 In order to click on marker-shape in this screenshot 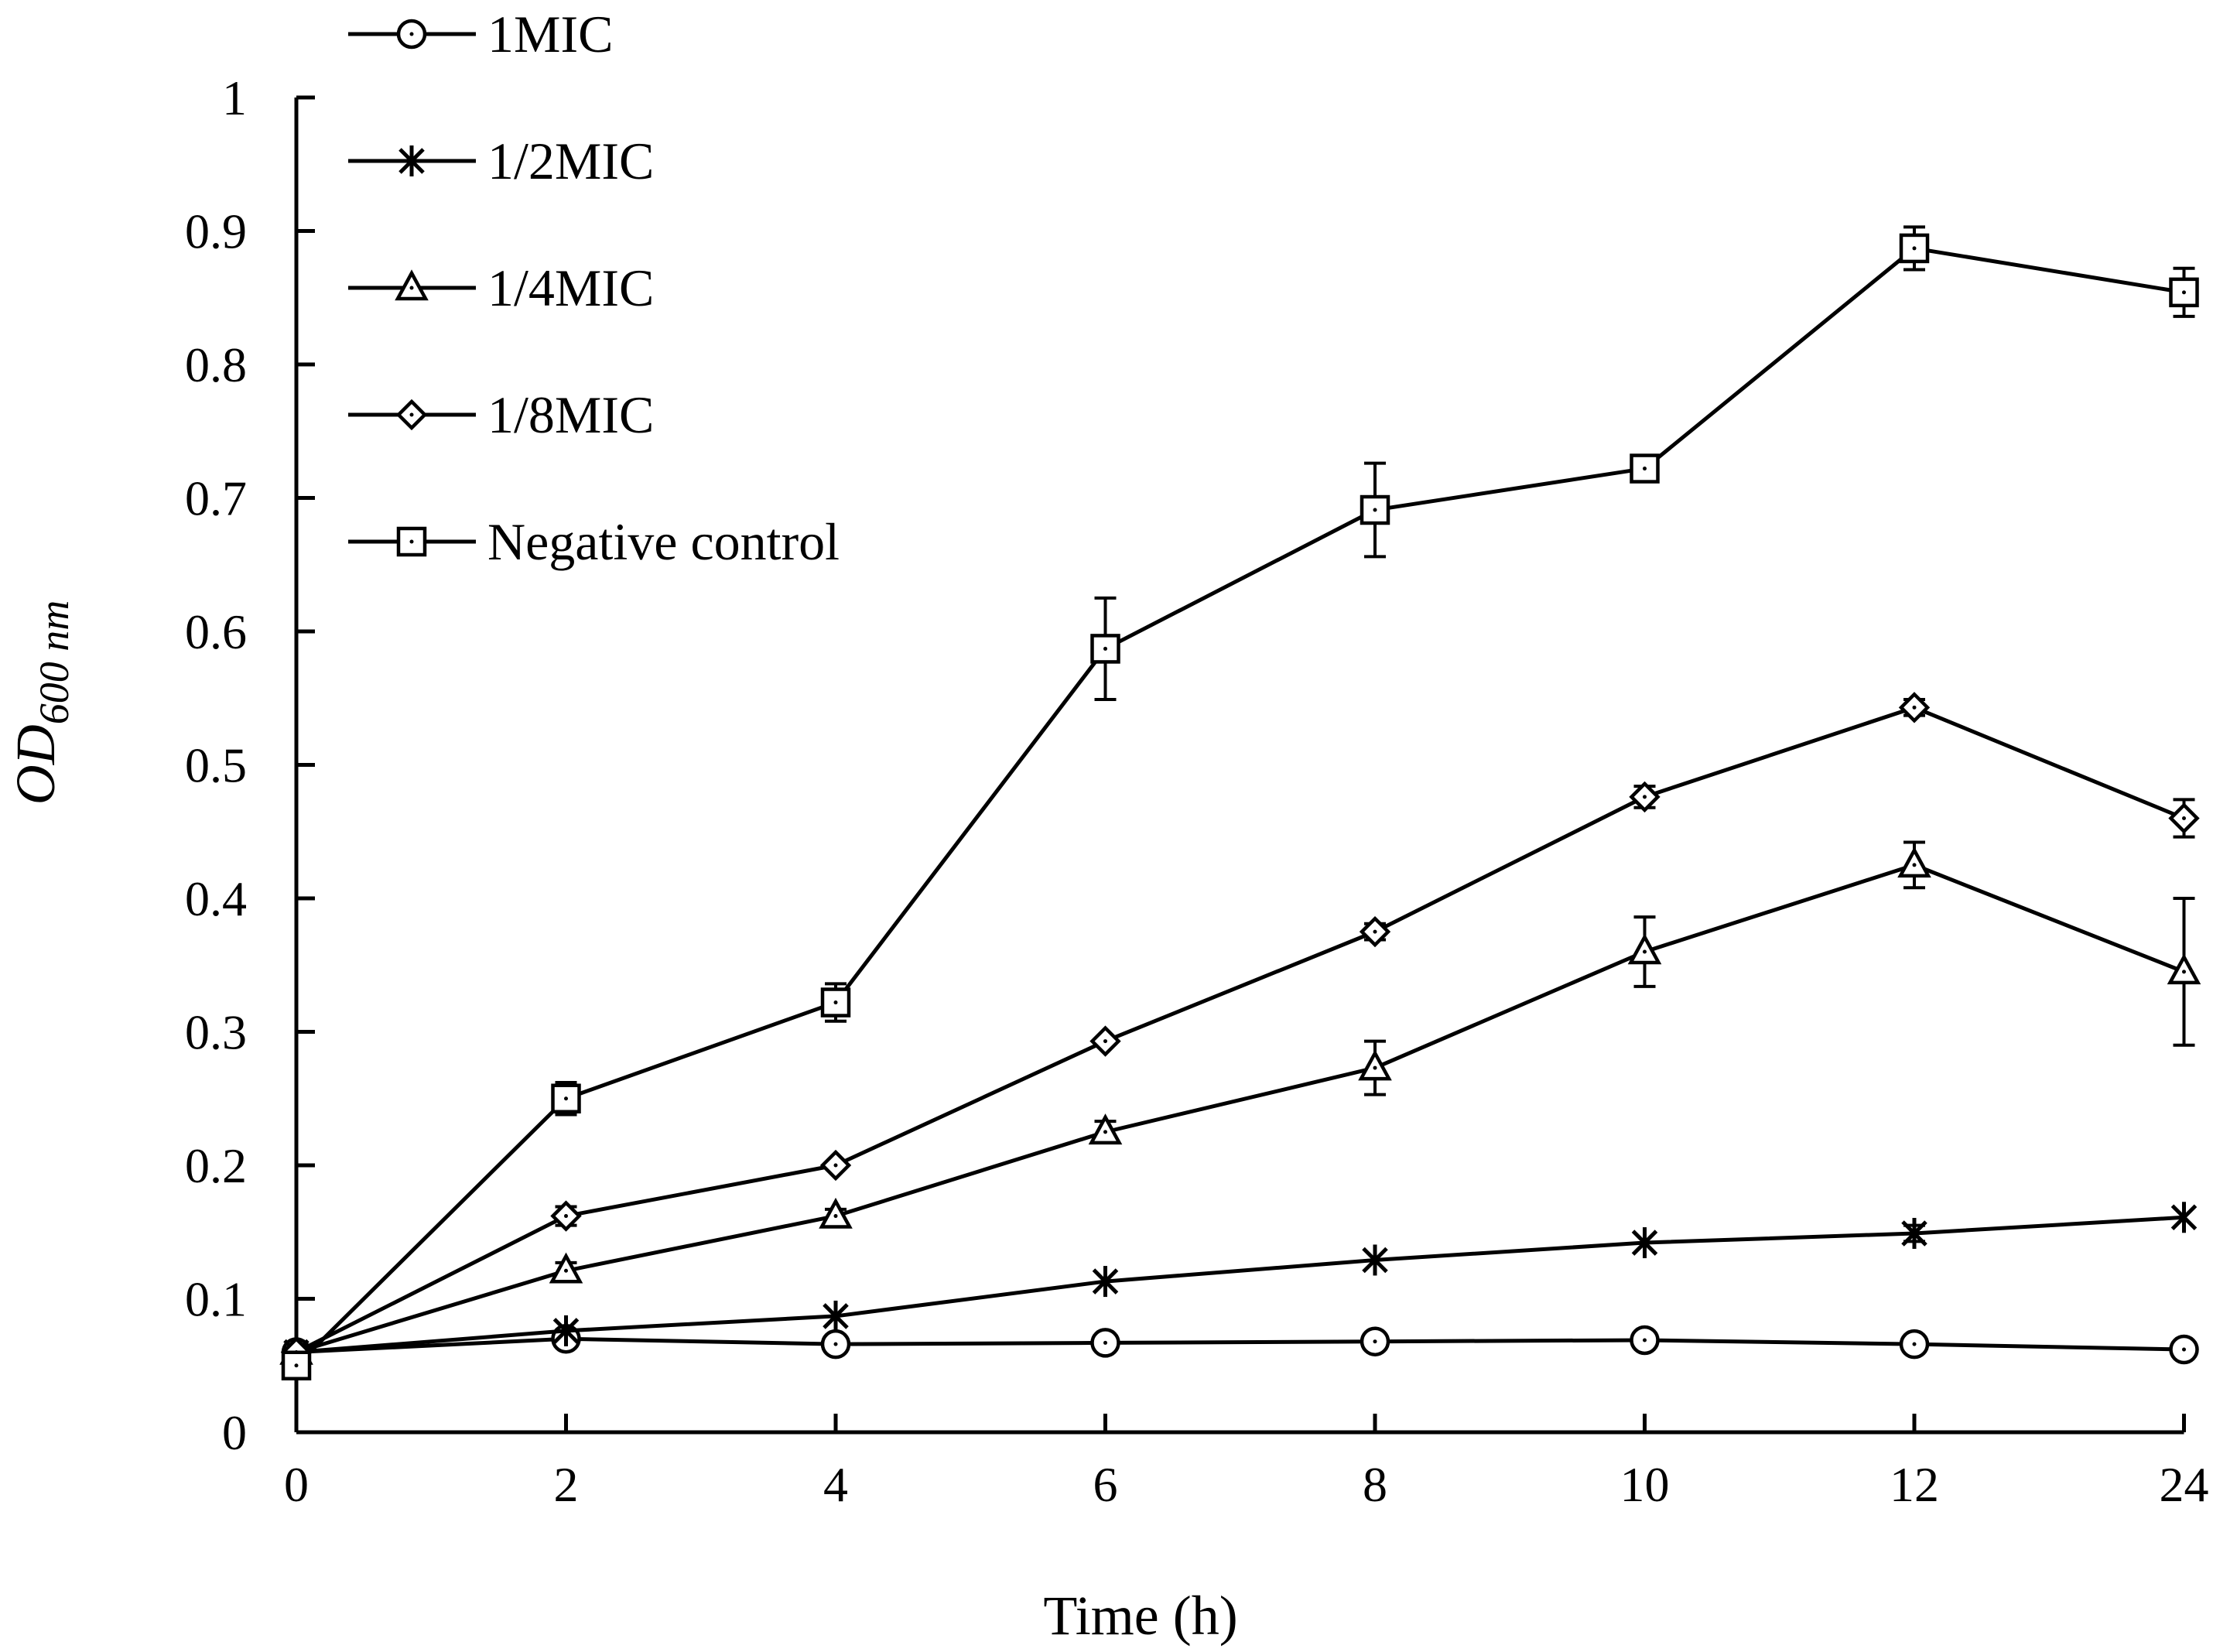, I will do `click(1375, 510)`.